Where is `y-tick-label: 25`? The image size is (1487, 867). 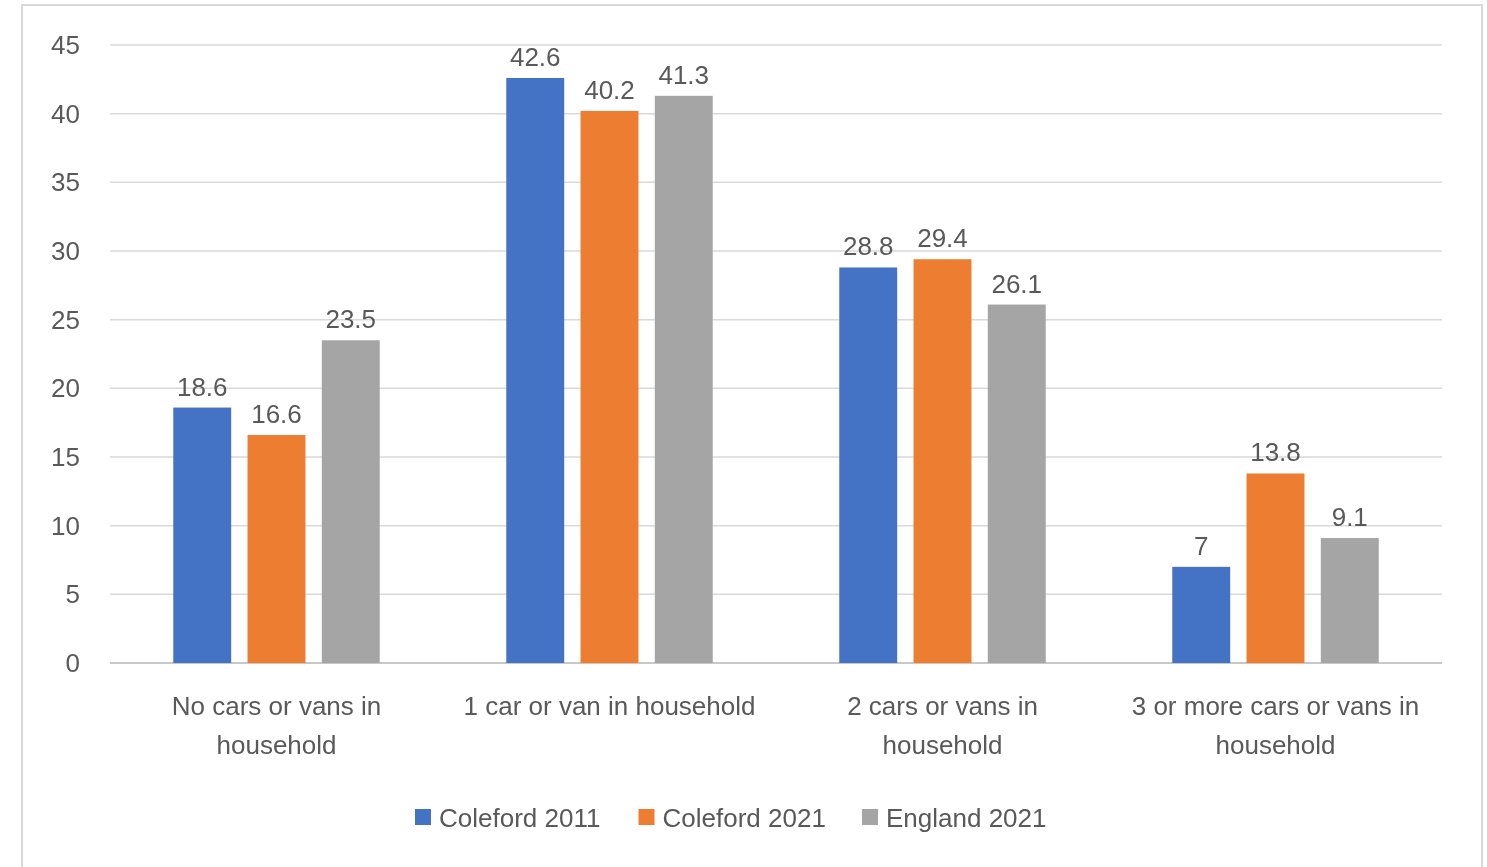
y-tick-label: 25 is located at coordinates (65, 319).